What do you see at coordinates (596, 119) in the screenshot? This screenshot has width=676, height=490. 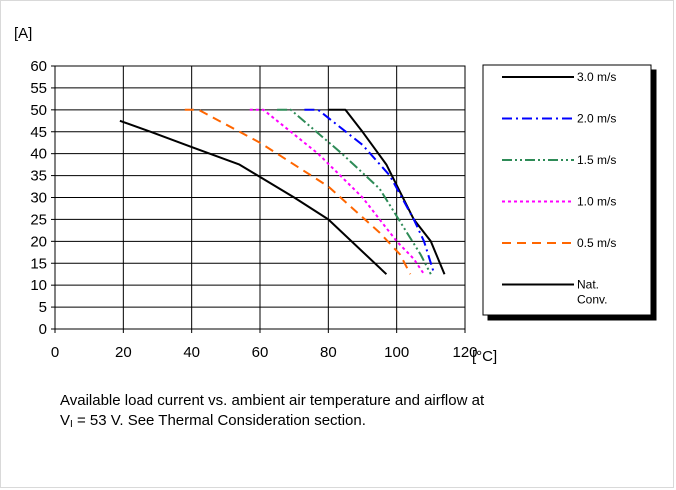 I see `legend-label-1: 2.0 m/s` at bounding box center [596, 119].